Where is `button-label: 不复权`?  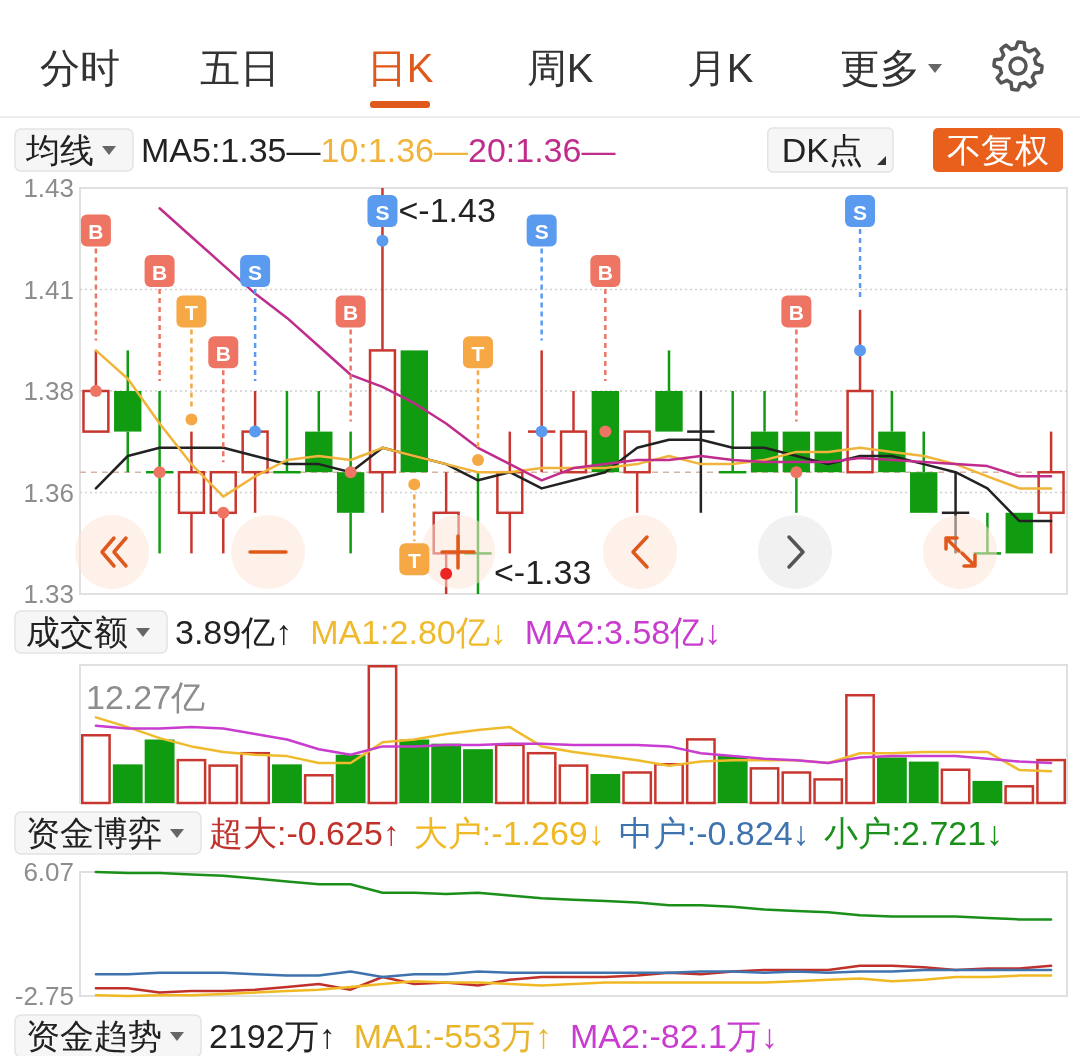 button-label: 不复权 is located at coordinates (998, 150).